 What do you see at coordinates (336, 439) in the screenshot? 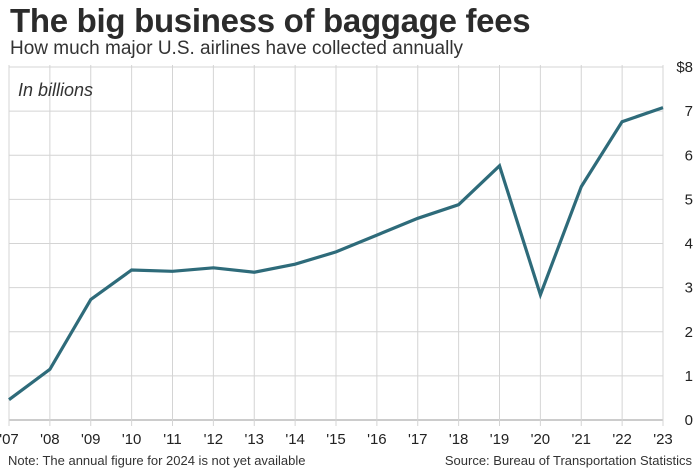
I see `x-tick-label: '15` at bounding box center [336, 439].